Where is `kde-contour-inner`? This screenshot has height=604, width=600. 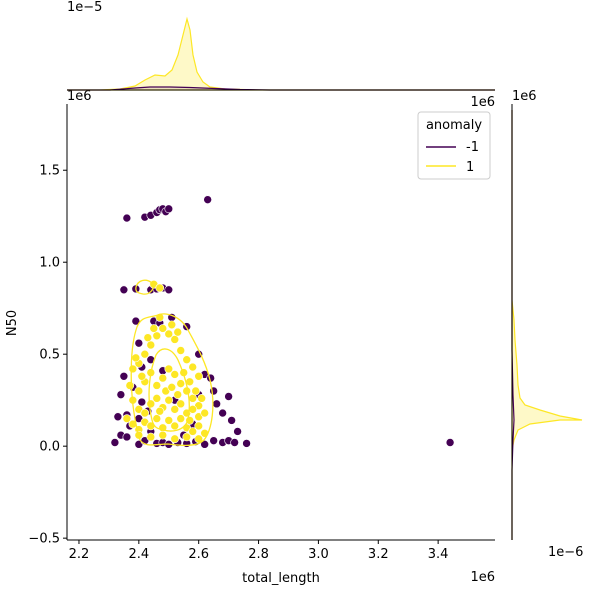
kde-contour-inner is located at coordinates (169, 390).